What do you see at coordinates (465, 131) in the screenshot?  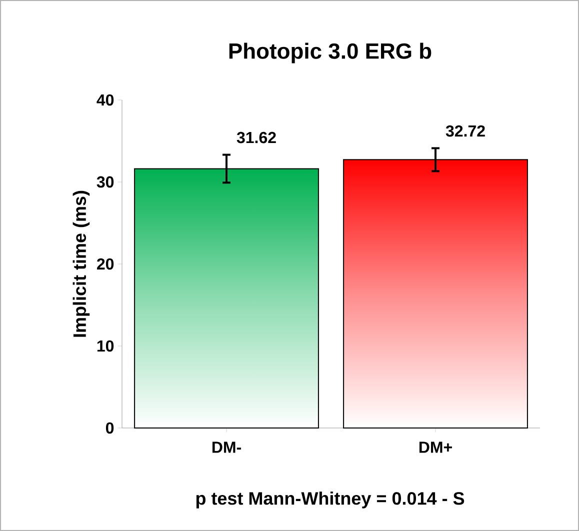 I see `data-label: 32.72` at bounding box center [465, 131].